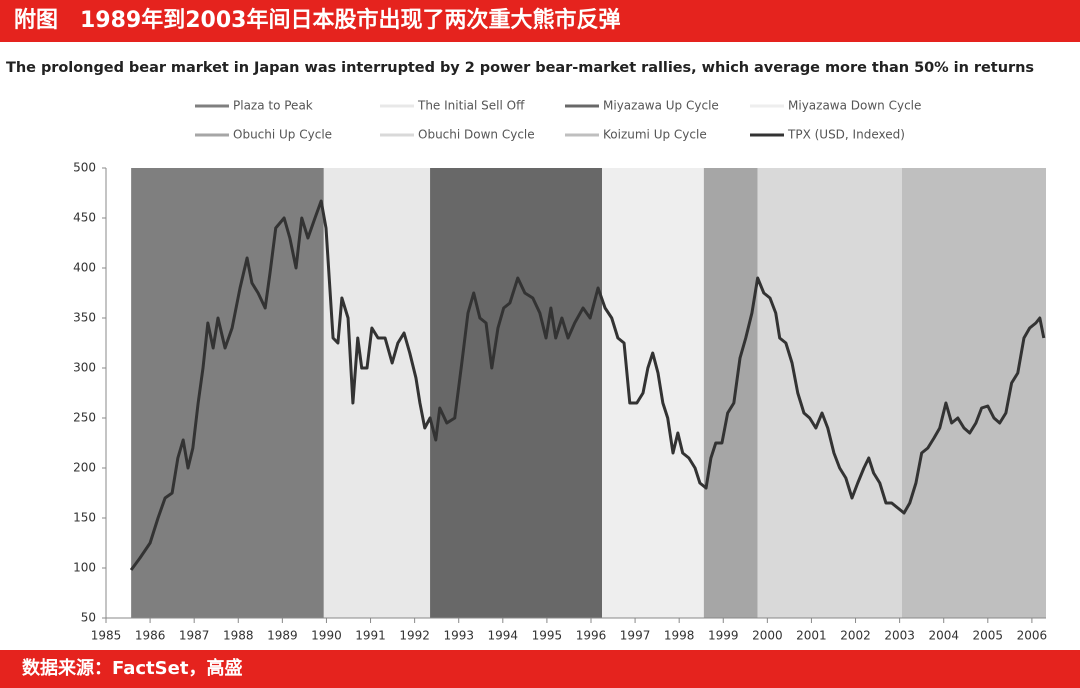  What do you see at coordinates (476, 135) in the screenshot?
I see `legend-label: Obuchi Down Cycle` at bounding box center [476, 135].